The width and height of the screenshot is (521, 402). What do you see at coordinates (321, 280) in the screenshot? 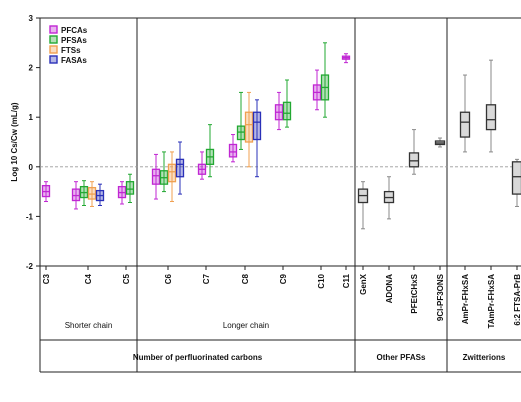
I see `x-tick-label-7: C10` at bounding box center [321, 280].